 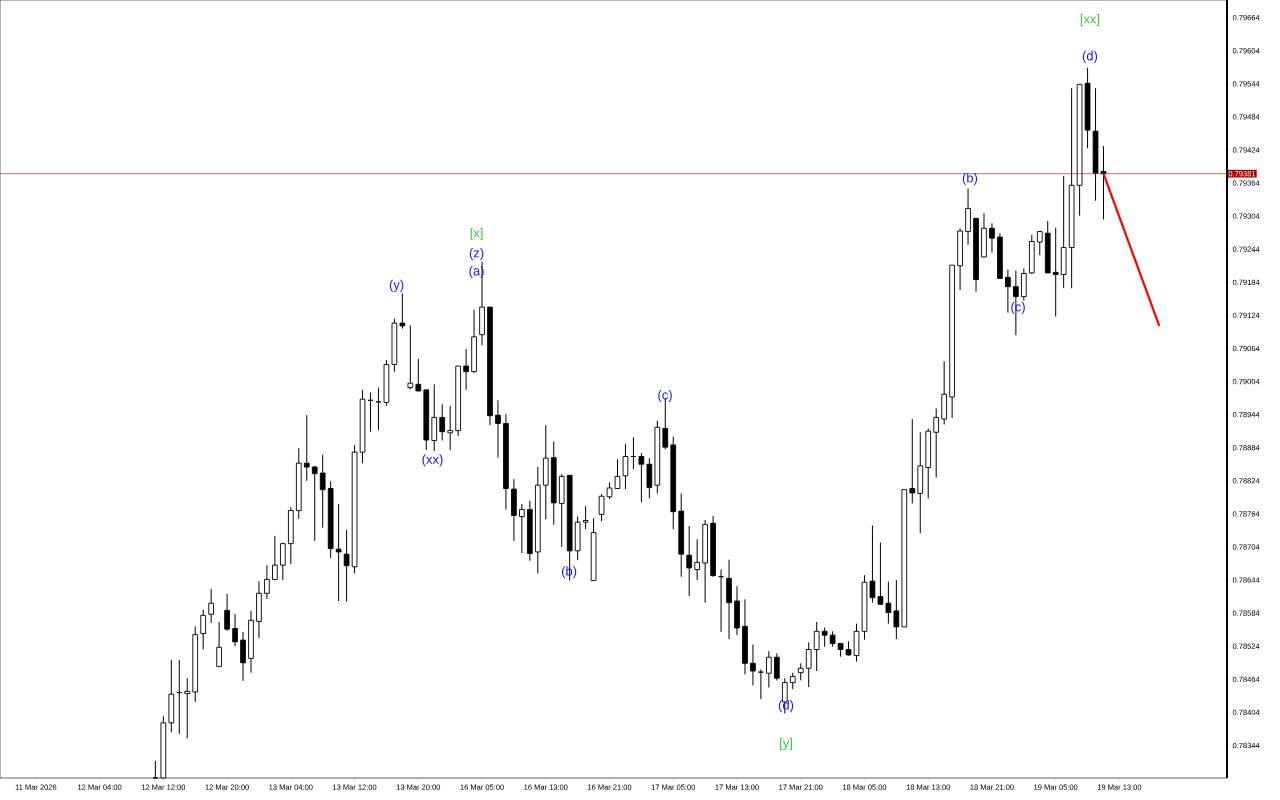 I want to click on annotation: (d), so click(x=1090, y=56).